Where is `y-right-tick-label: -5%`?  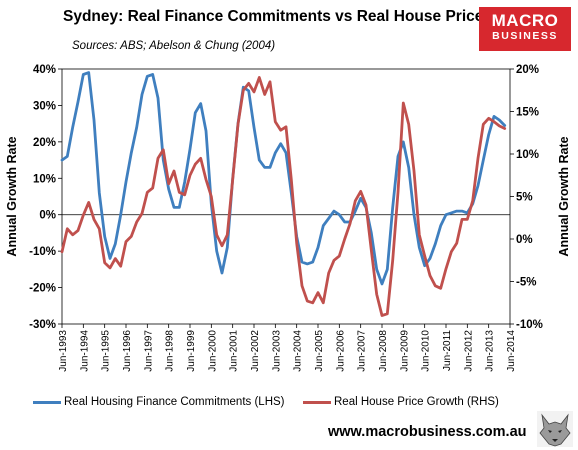
y-right-tick-label: -5% is located at coordinates (526, 283).